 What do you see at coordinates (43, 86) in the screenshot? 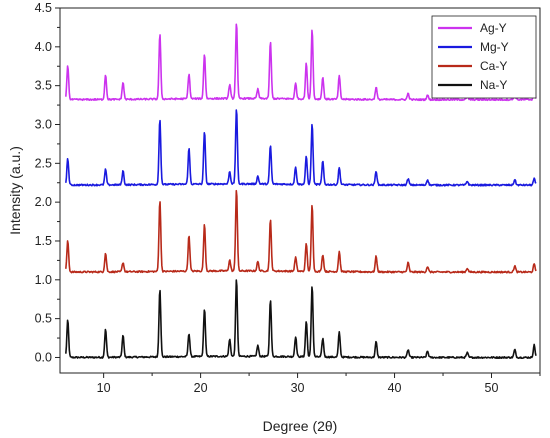
I see `y-tick-label: 3.5` at bounding box center [43, 86].